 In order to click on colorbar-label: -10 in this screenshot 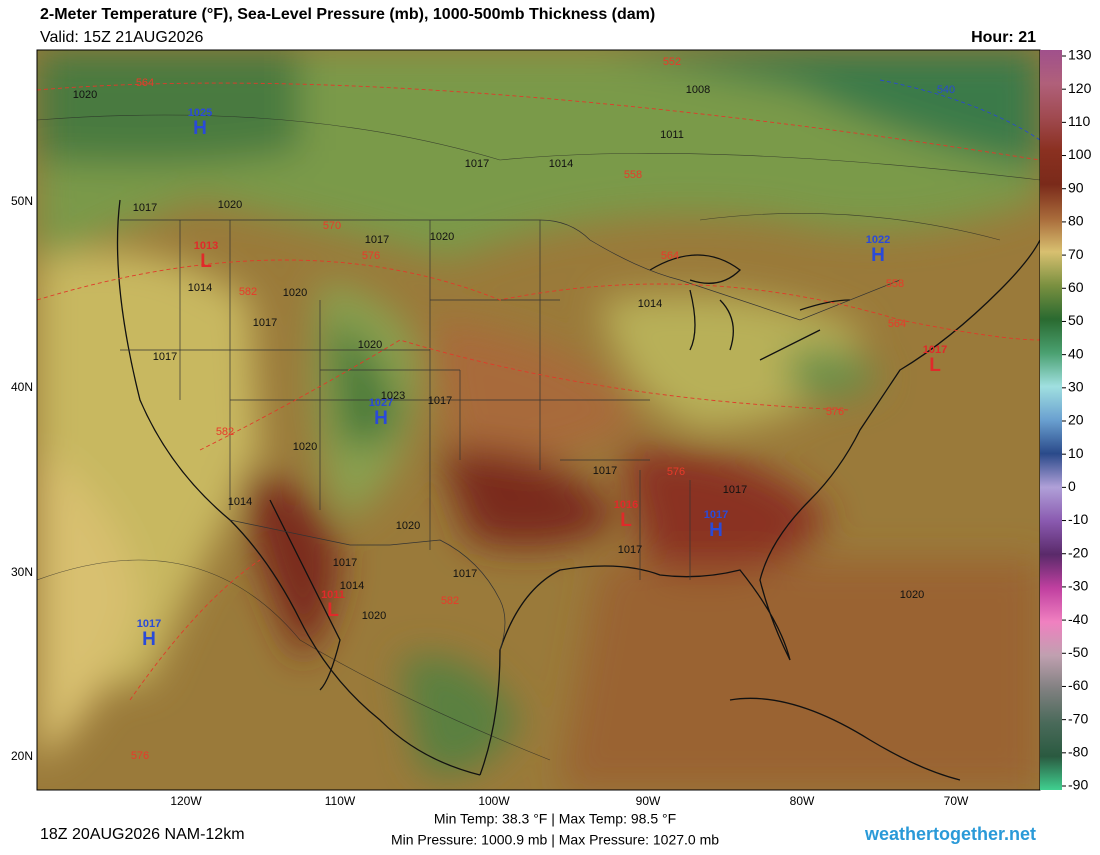, I will do `click(1078, 519)`.